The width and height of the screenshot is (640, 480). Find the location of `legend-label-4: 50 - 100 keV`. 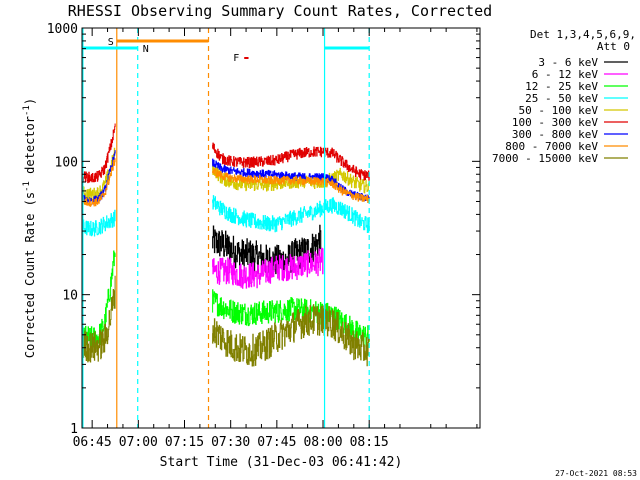

legend-label-4: 50 - 100 keV is located at coordinates (559, 110).